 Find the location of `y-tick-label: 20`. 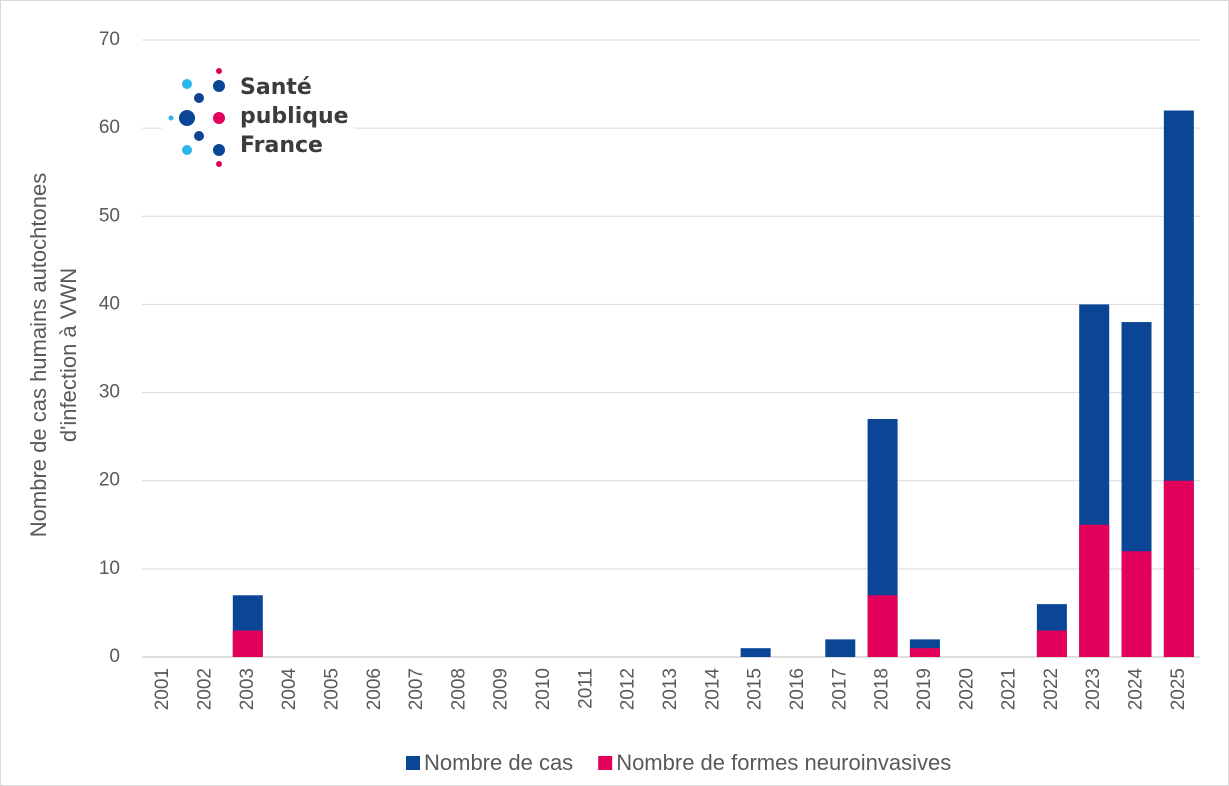

y-tick-label: 20 is located at coordinates (109, 480).